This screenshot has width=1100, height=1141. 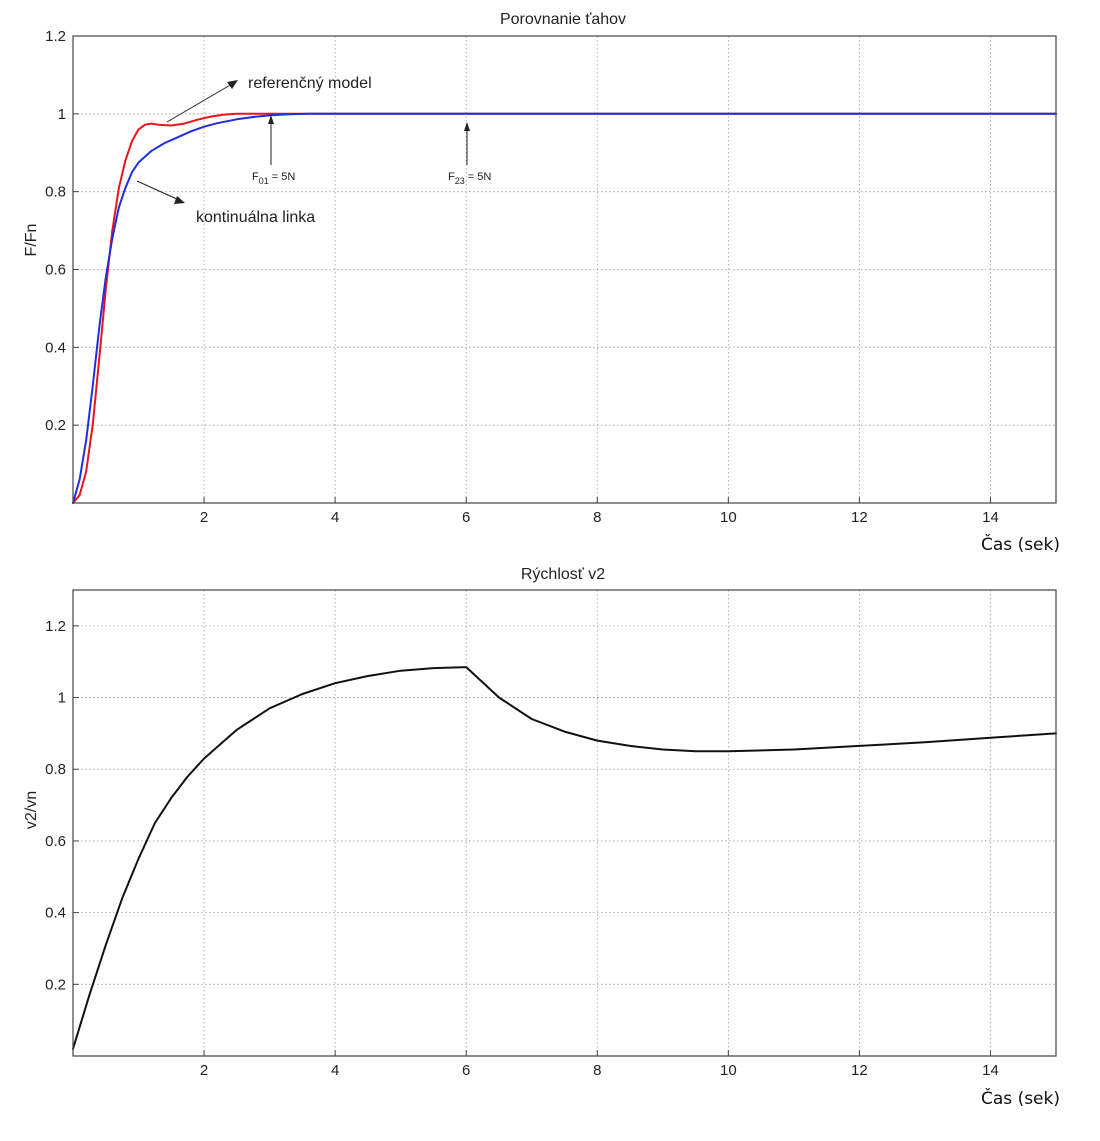 What do you see at coordinates (199, 103) in the screenshot?
I see `annotation-arrow-reference-model` at bounding box center [199, 103].